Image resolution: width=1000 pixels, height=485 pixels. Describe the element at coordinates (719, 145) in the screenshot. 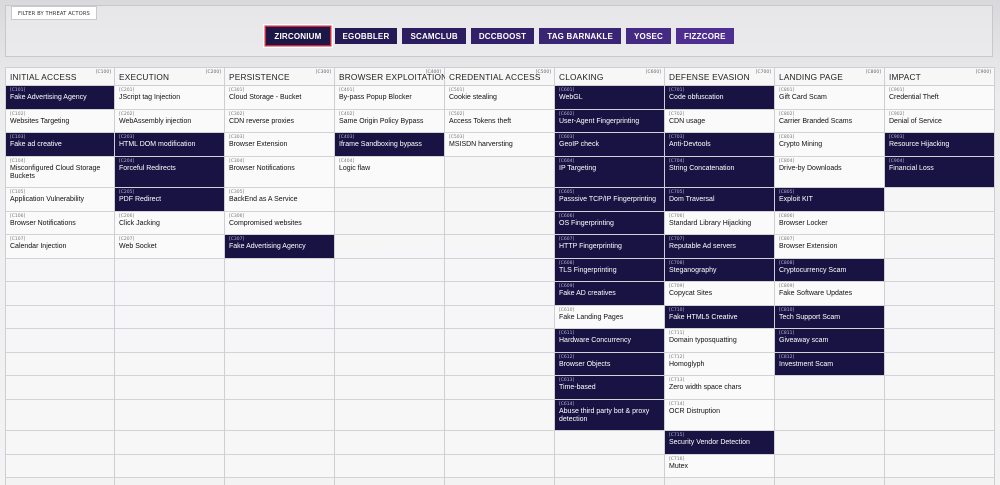

I see `technique-cell: [C703] Anti-Devtools` at that location.